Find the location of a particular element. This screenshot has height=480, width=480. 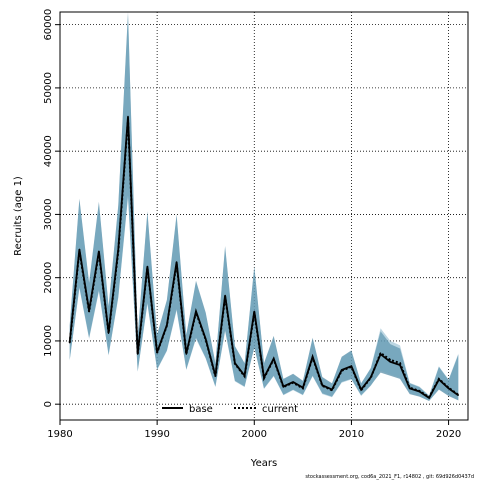

y-tick-label: 40000 is located at coordinates (48, 151).